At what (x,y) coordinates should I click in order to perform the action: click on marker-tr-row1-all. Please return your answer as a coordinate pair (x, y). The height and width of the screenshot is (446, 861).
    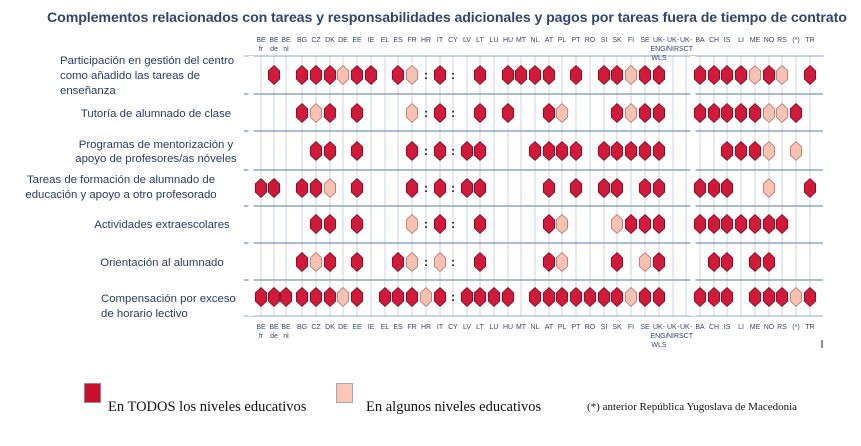
    Looking at the image, I should click on (810, 75).